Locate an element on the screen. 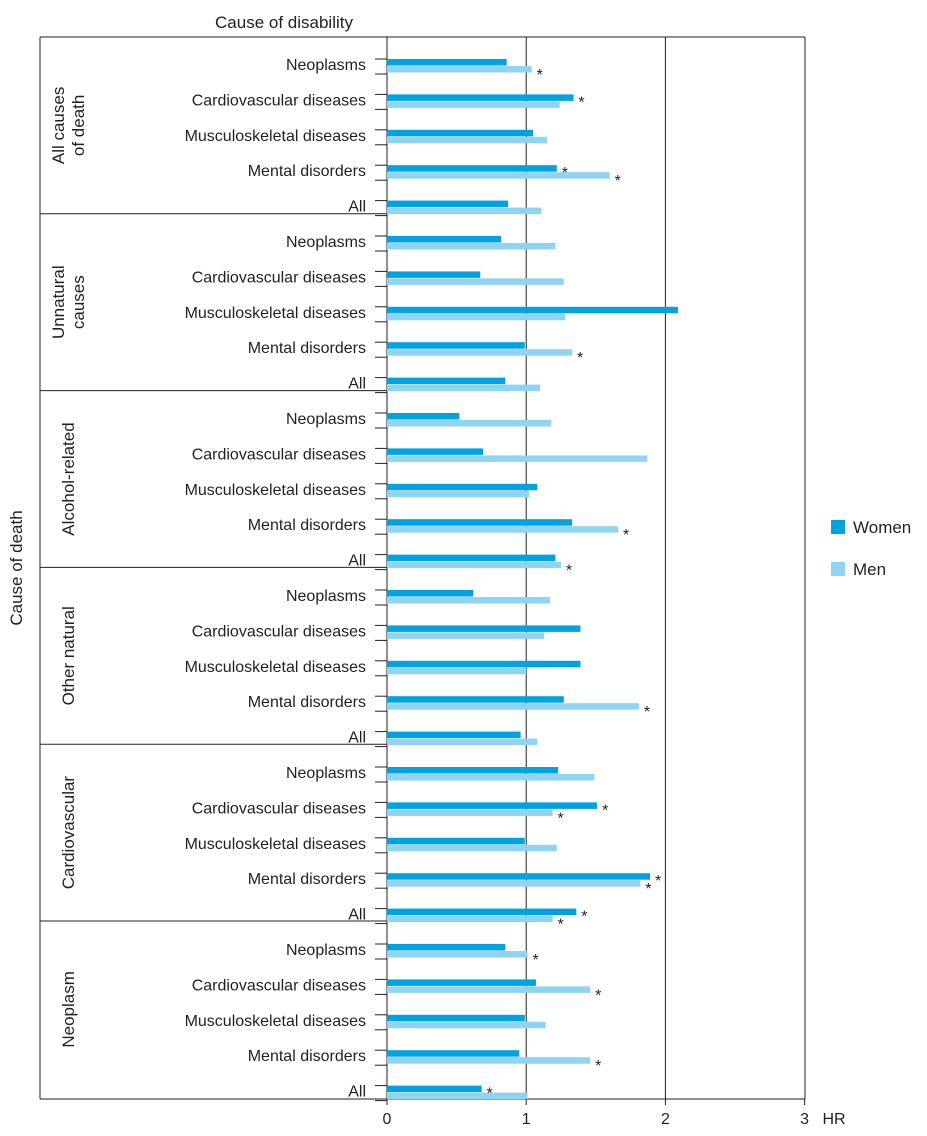 This screenshot has height=1136, width=927. x-tick-label: 0 is located at coordinates (387, 1119).